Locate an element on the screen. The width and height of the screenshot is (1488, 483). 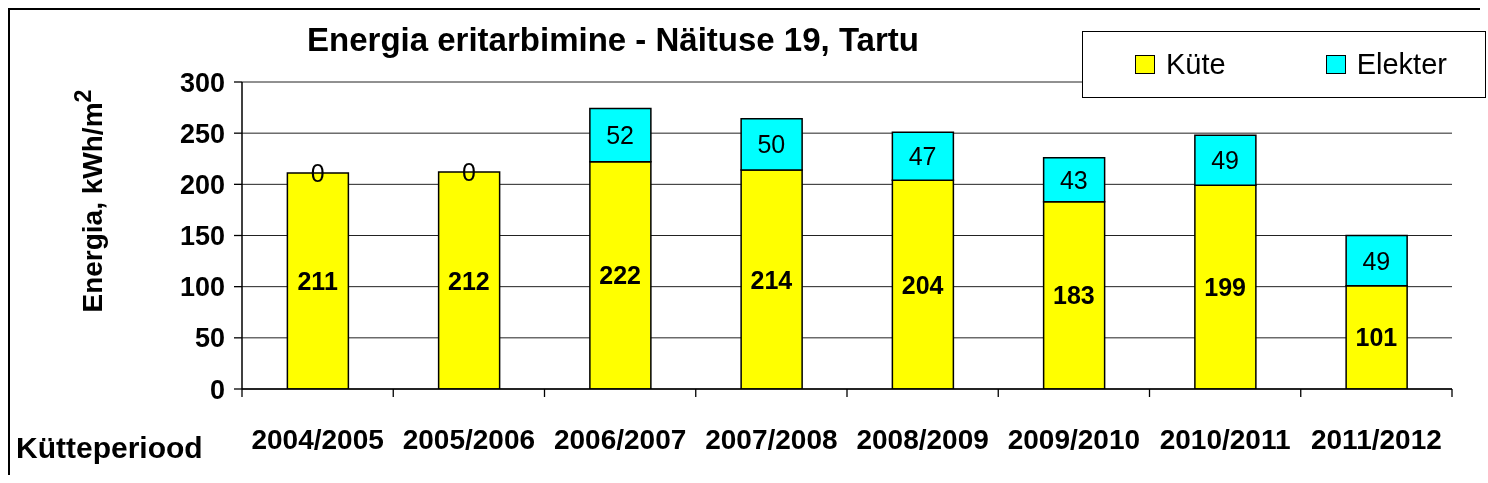
x-tick-label: 2006/2007 is located at coordinates (620, 439).